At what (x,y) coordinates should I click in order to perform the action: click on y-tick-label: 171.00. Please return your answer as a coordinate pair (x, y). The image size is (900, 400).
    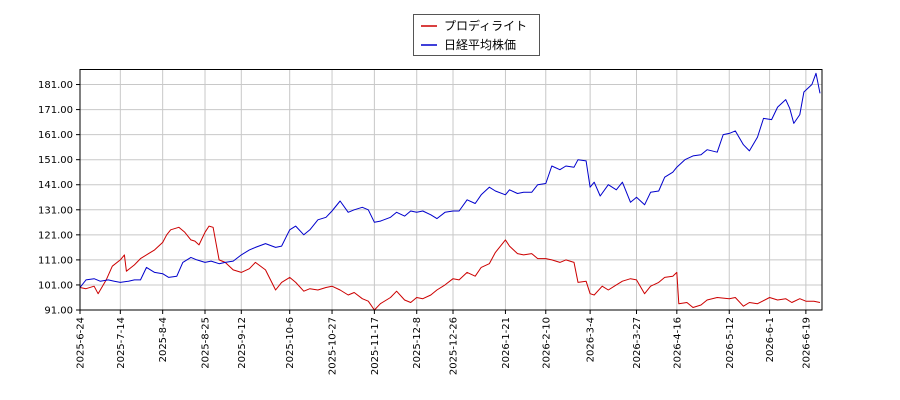
    Looking at the image, I should click on (55, 110).